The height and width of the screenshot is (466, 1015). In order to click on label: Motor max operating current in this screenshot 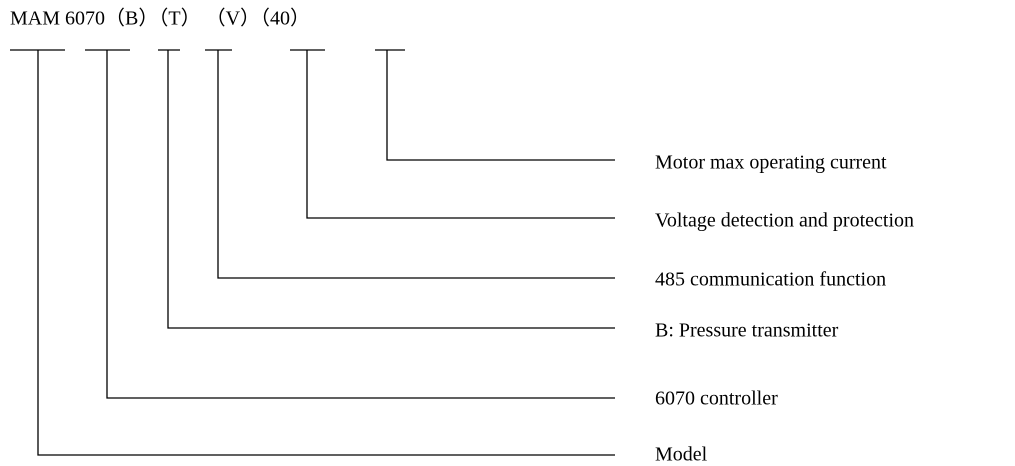, I will do `click(771, 163)`.